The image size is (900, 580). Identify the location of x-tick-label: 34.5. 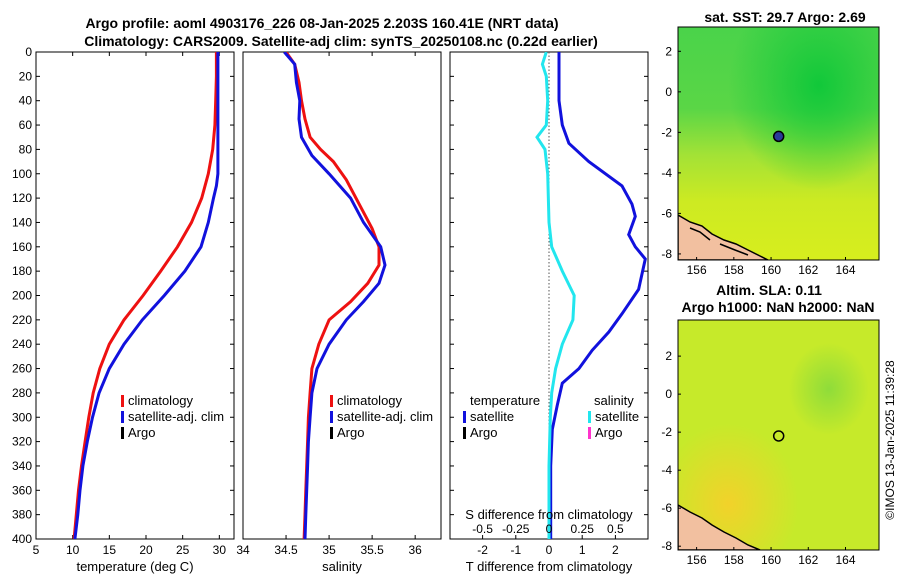
(286, 550).